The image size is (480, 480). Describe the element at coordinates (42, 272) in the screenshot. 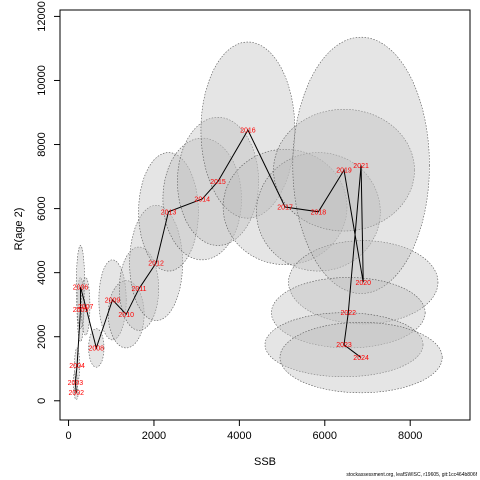

I see `y-tick-label: 4000` at that location.